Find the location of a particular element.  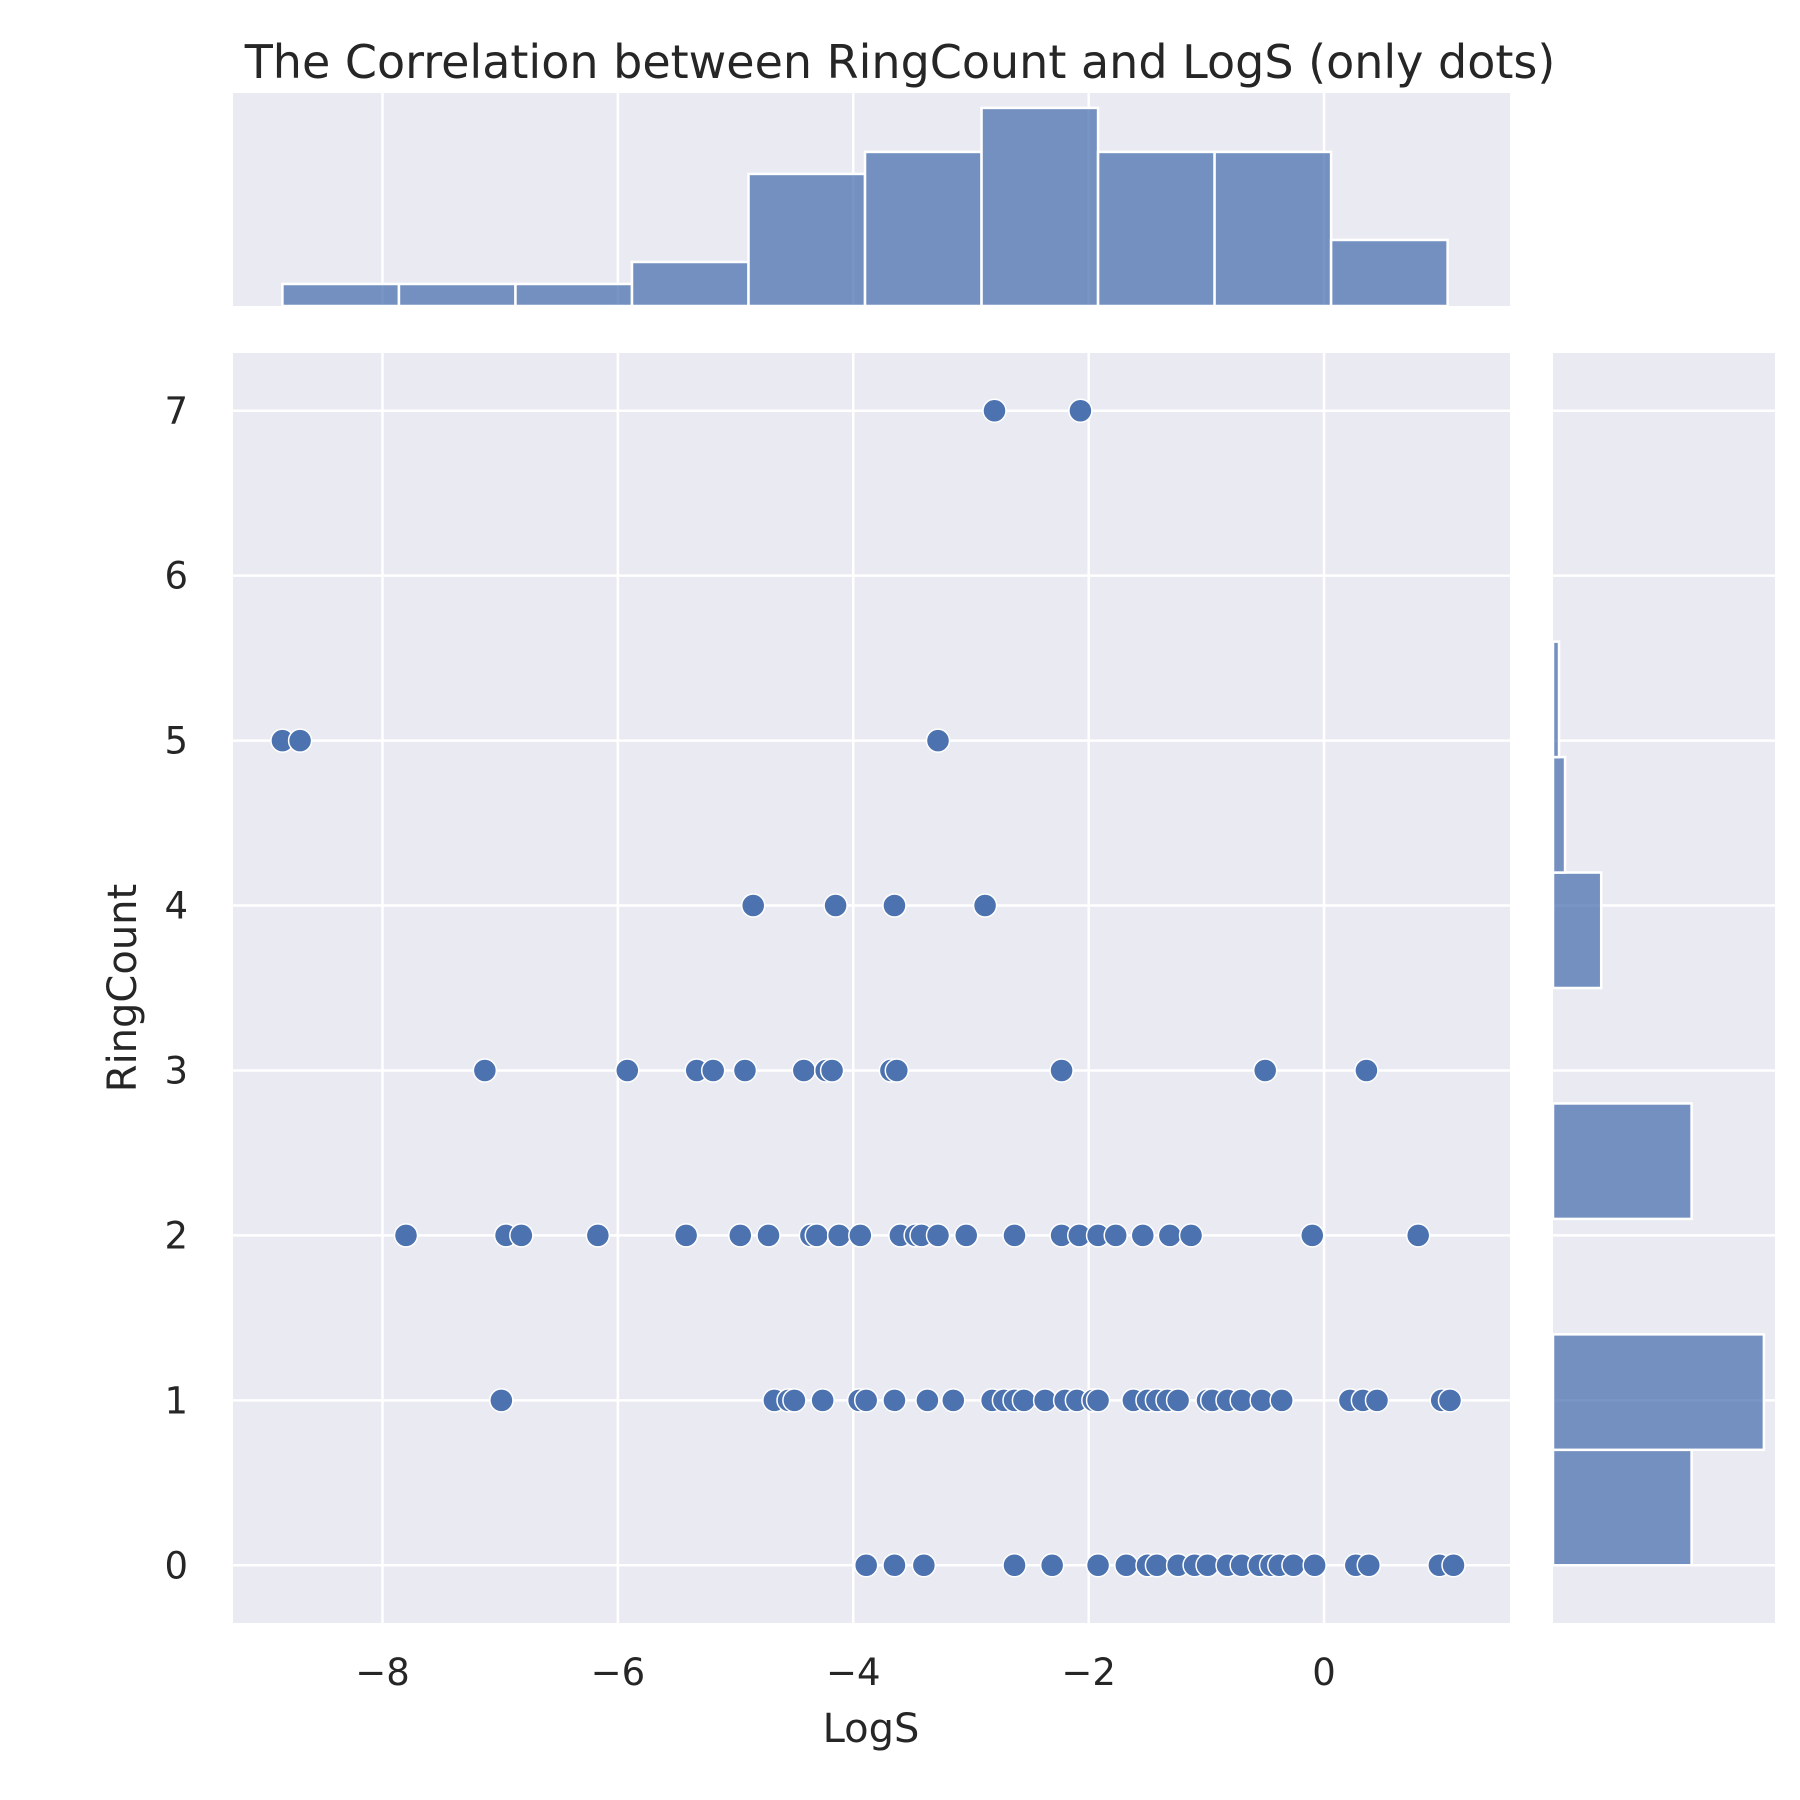

top-histogram-bars is located at coordinates (865, 207).